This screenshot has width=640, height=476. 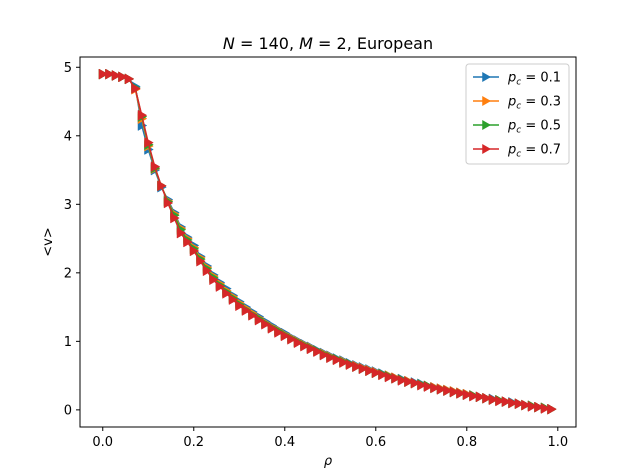 What do you see at coordinates (68, 342) in the screenshot?
I see `y-tick-label: 1` at bounding box center [68, 342].